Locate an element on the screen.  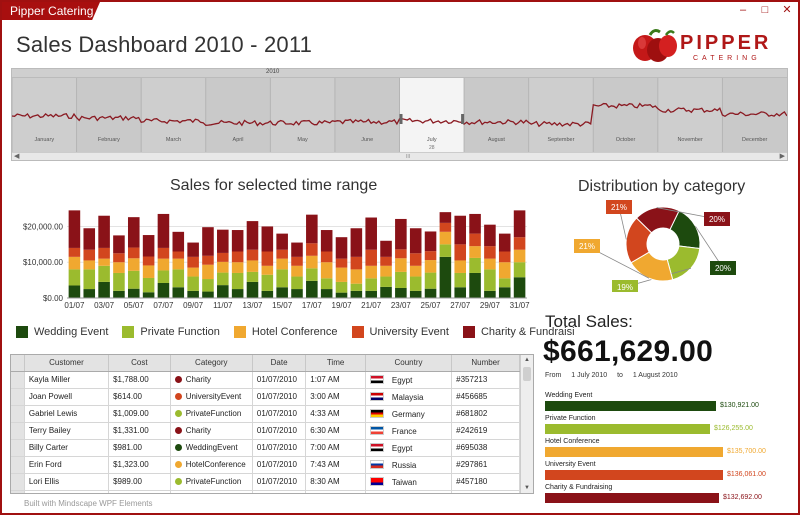
date-cell is located at coordinates (279, 491).